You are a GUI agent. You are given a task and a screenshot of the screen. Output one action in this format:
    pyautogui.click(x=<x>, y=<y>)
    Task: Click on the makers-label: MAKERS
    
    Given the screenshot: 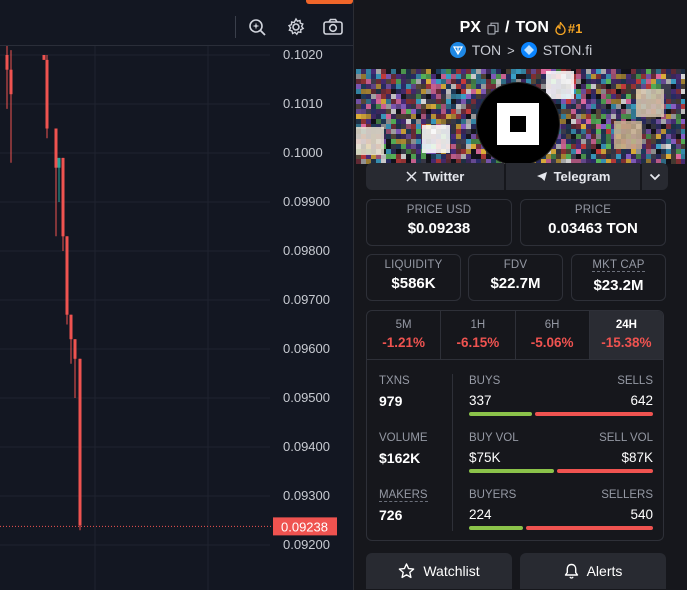 What is the action you would take?
    pyautogui.click(x=403, y=495)
    